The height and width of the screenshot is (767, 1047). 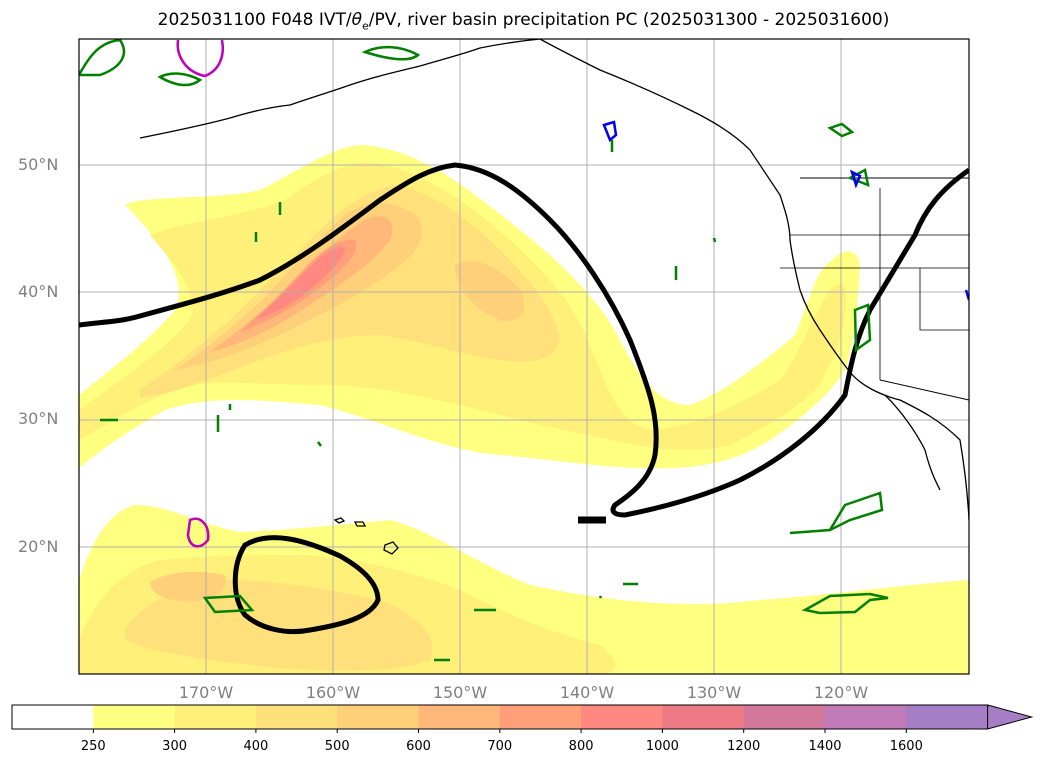 What do you see at coordinates (744, 746) in the screenshot?
I see `colorbar-tick-label: 1200` at bounding box center [744, 746].